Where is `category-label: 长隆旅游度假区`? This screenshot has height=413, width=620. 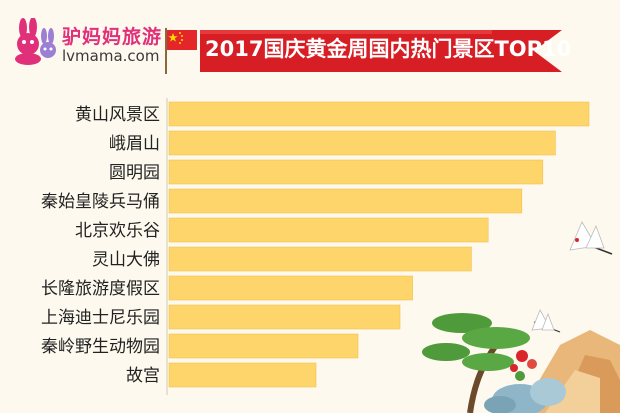 category-label: 长隆旅游度假区 is located at coordinates (100, 289).